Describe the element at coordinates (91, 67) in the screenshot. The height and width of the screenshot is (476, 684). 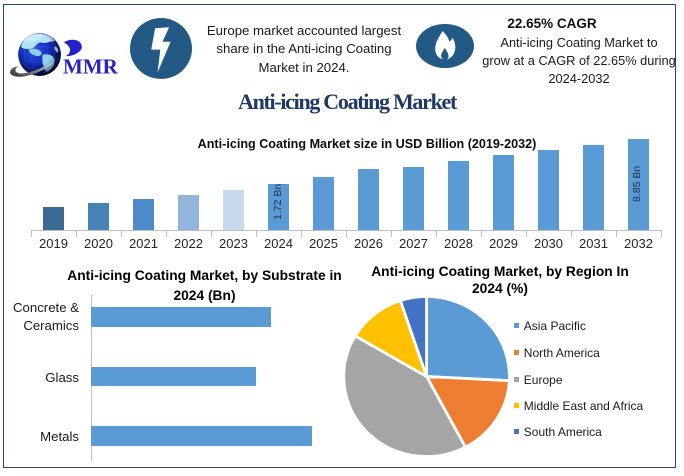
I see `svg-text: MMR` at that location.